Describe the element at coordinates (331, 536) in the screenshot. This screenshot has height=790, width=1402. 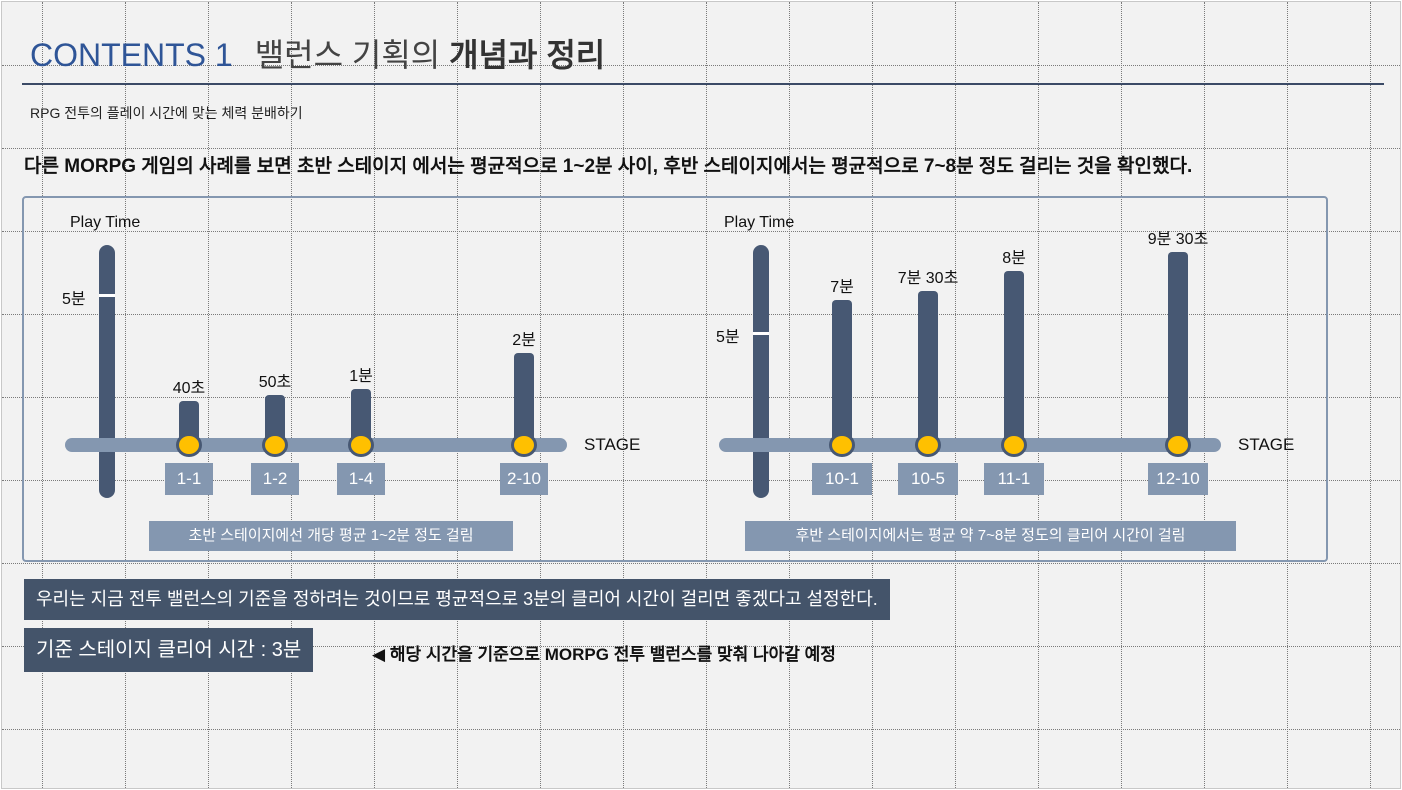
I see `chart-caption: 초반 스테이지에선 개당 평균 1~2분 정도 걸림` at that location.